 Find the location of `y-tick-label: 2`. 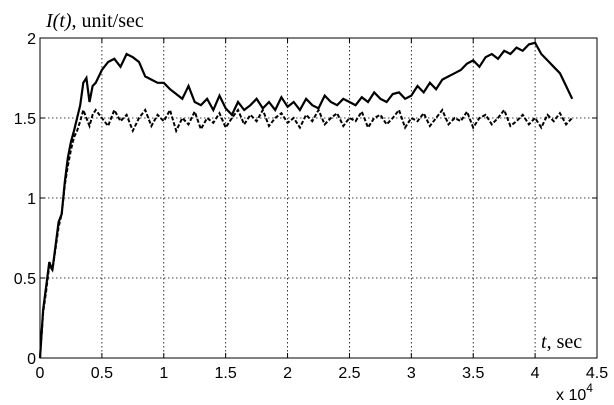

y-tick-label: 2 is located at coordinates (31, 39).